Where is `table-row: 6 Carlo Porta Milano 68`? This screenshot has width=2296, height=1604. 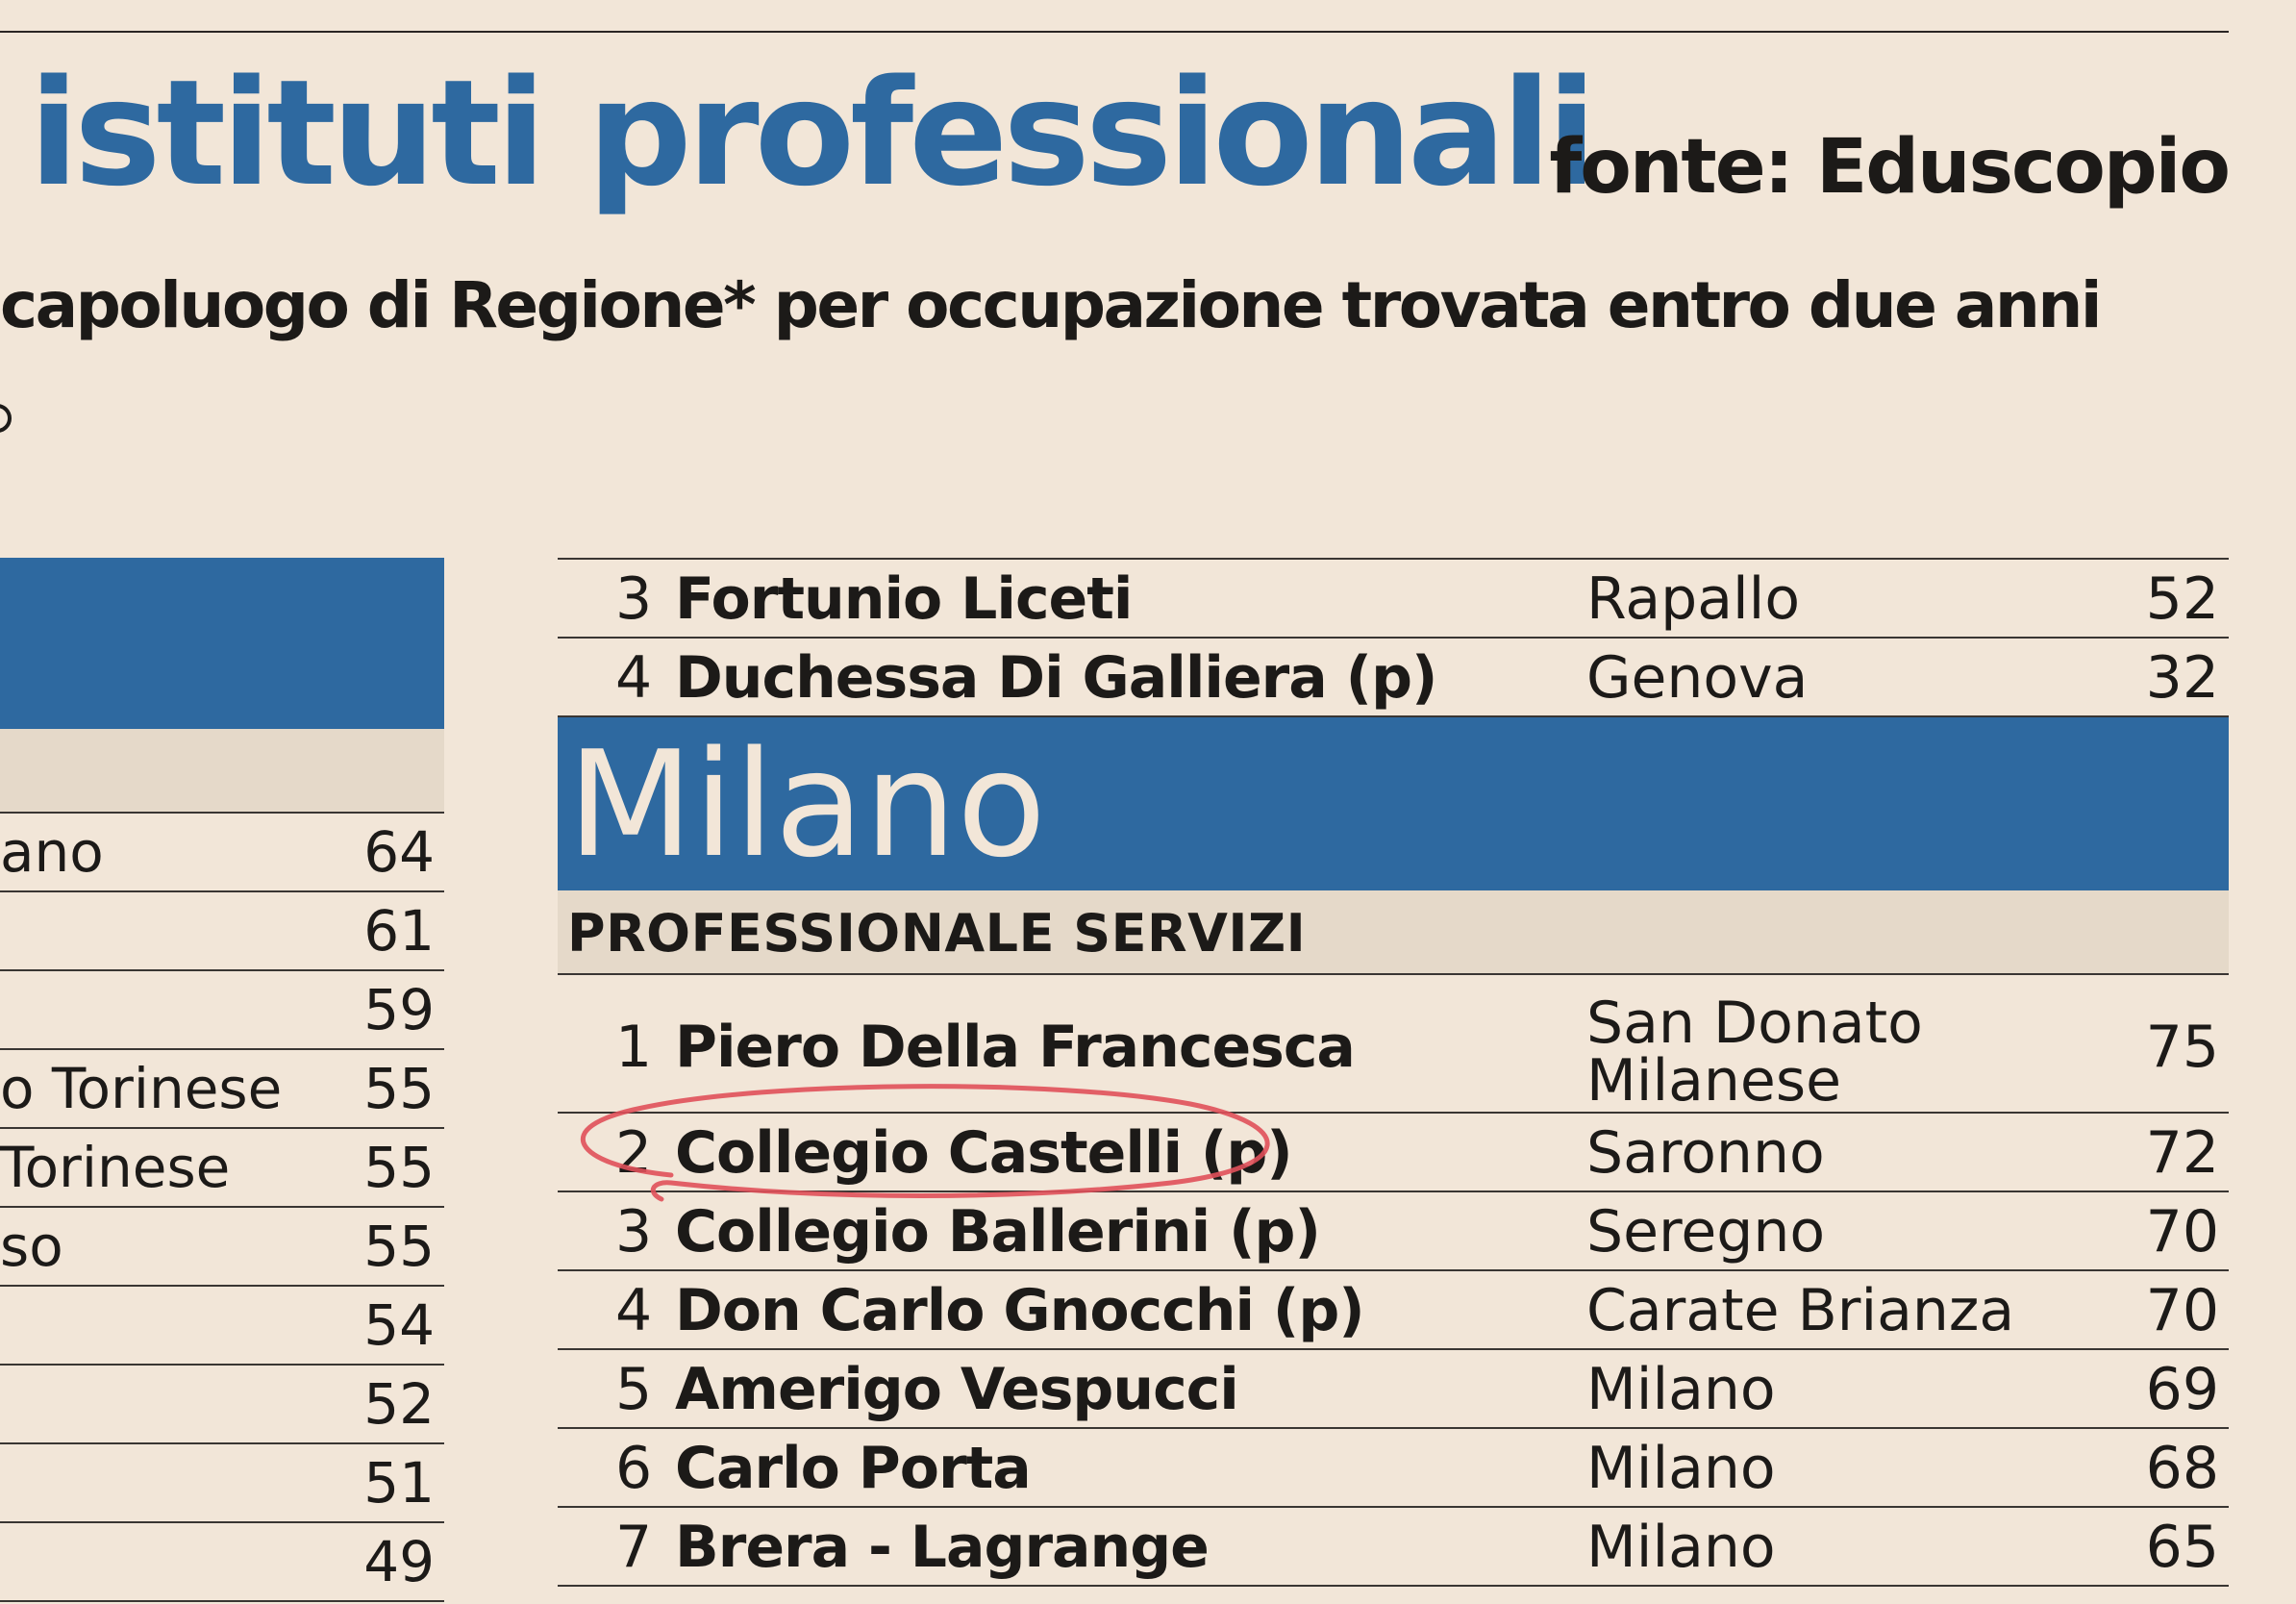
table-row: 6 Carlo Porta Milano 68 is located at coordinates (1393, 1466).